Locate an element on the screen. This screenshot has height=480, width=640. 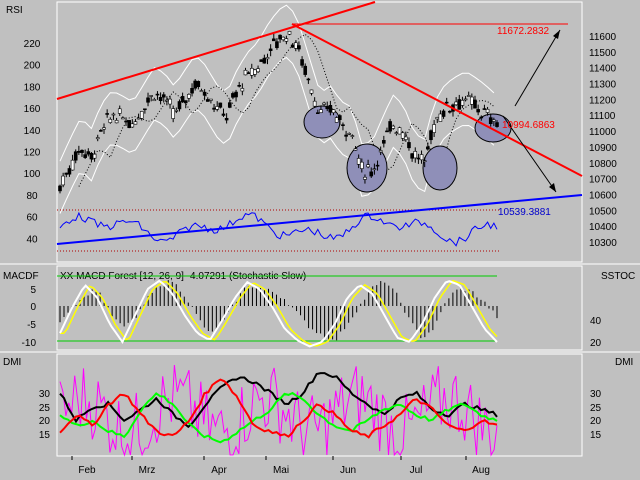
rsi-tick-label: 200 is located at coordinates (32, 66).